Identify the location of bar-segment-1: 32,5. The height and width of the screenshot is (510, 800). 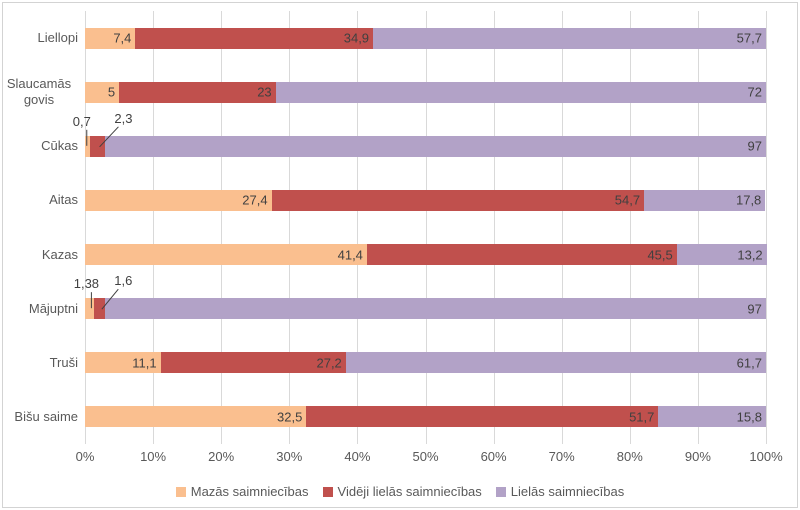
(196, 417).